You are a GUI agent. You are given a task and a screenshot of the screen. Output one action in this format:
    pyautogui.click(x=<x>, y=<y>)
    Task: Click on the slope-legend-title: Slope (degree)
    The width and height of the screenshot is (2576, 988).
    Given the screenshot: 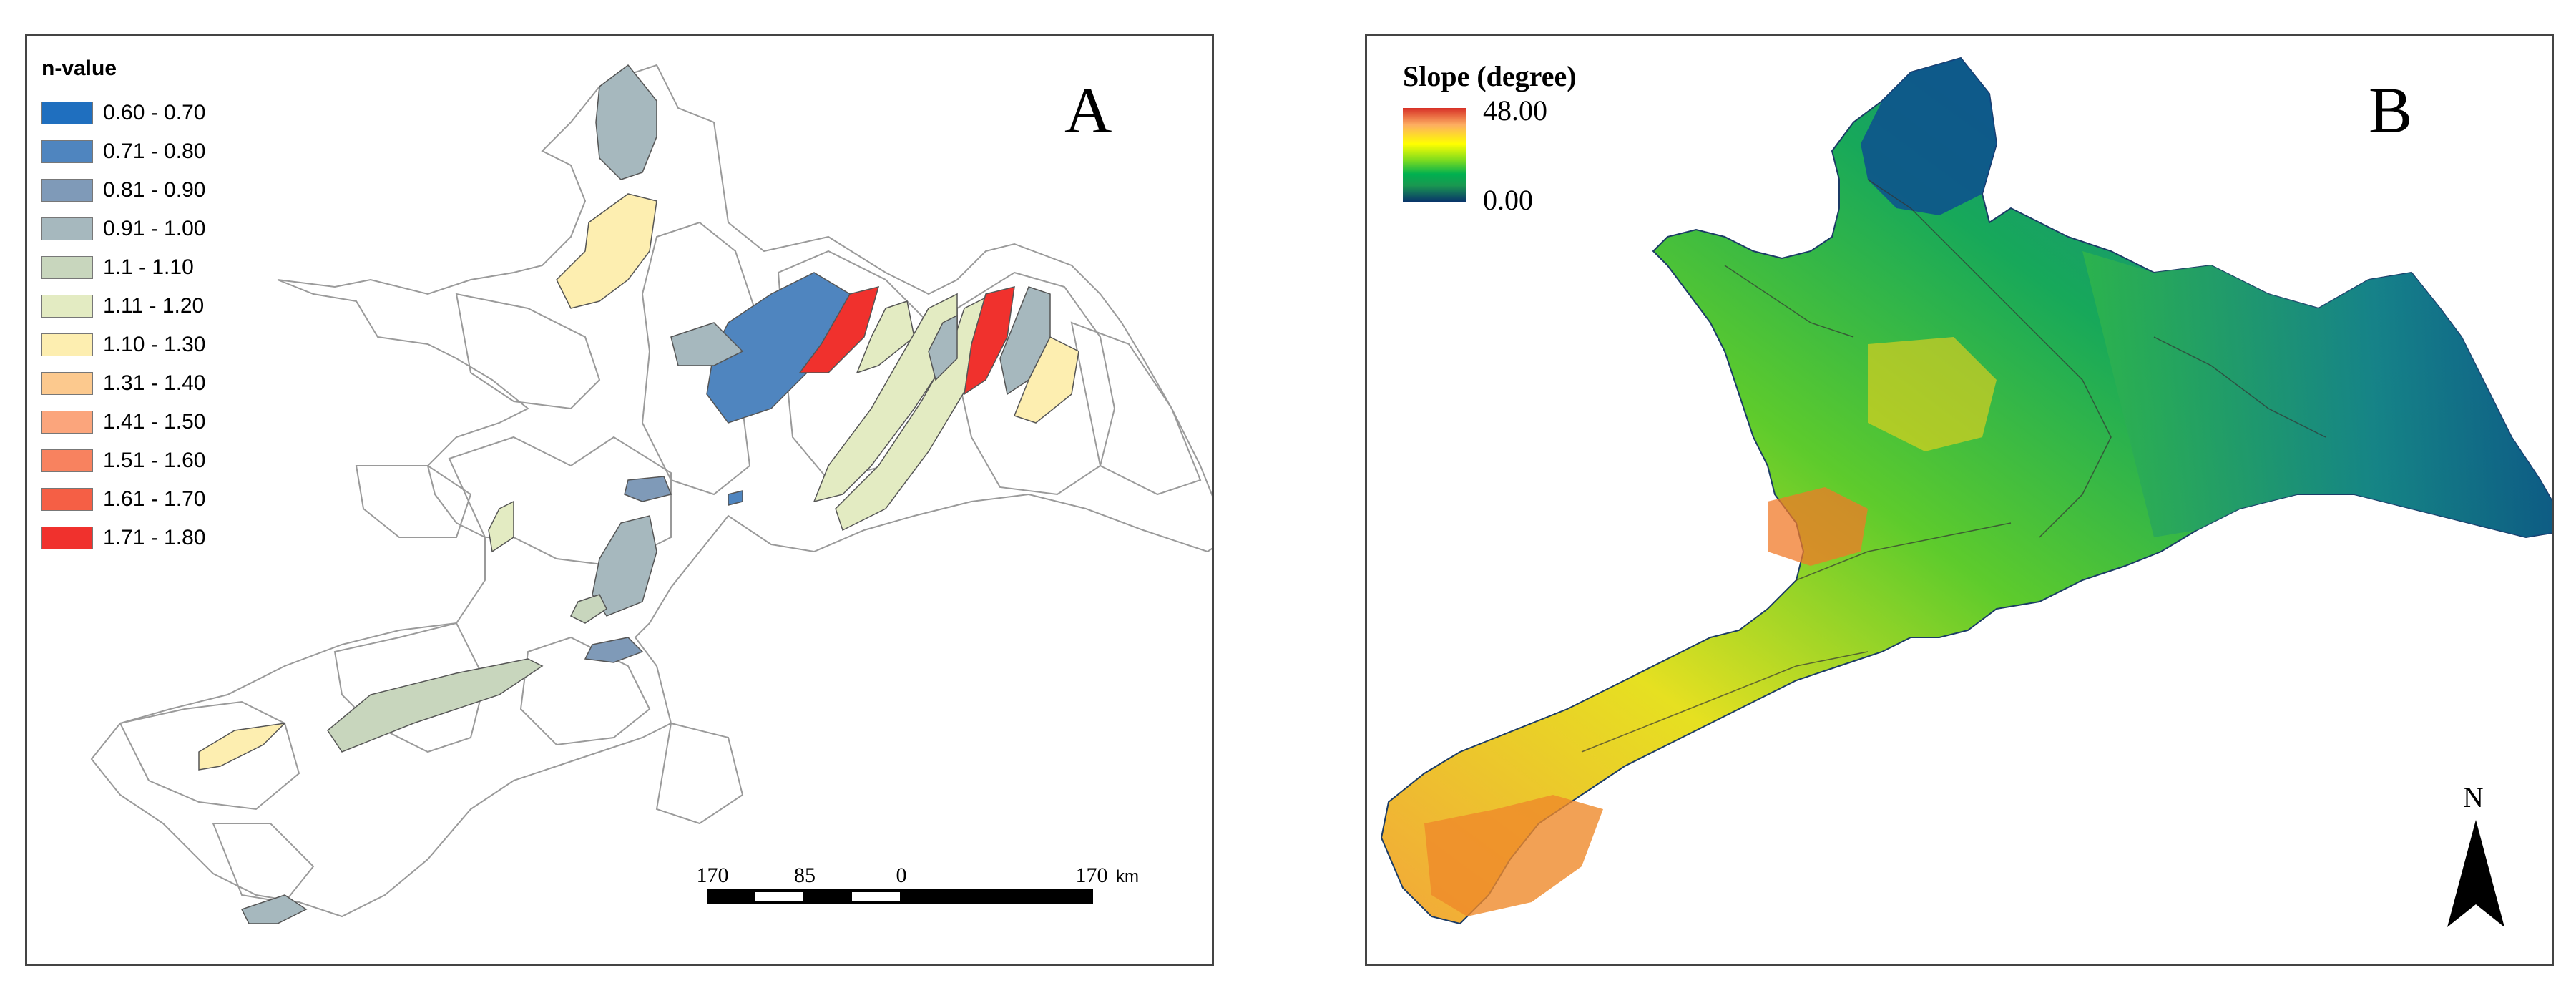 What is the action you would take?
    pyautogui.click(x=1490, y=76)
    